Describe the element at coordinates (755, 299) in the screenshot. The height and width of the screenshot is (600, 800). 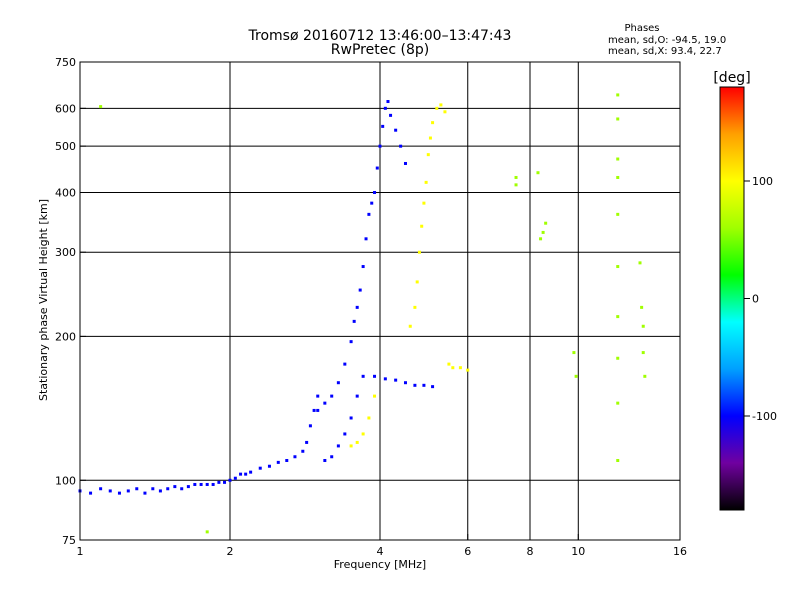
I see `colorbar-tick-label: 0` at that location.